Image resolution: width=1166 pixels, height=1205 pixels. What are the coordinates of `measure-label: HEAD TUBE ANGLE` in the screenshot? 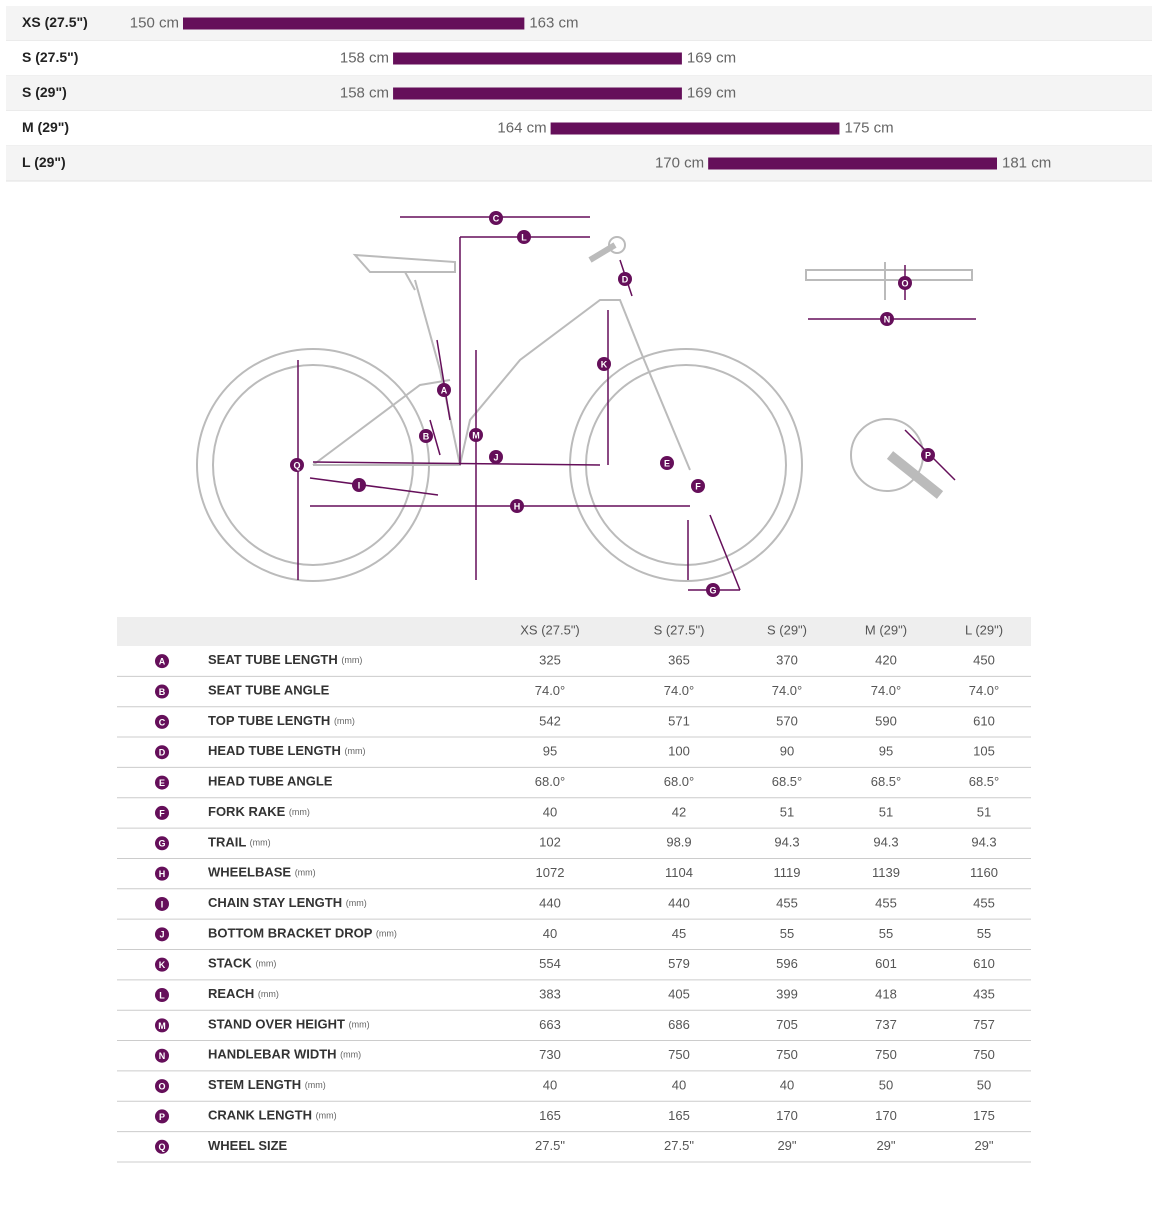 It's located at (270, 781).